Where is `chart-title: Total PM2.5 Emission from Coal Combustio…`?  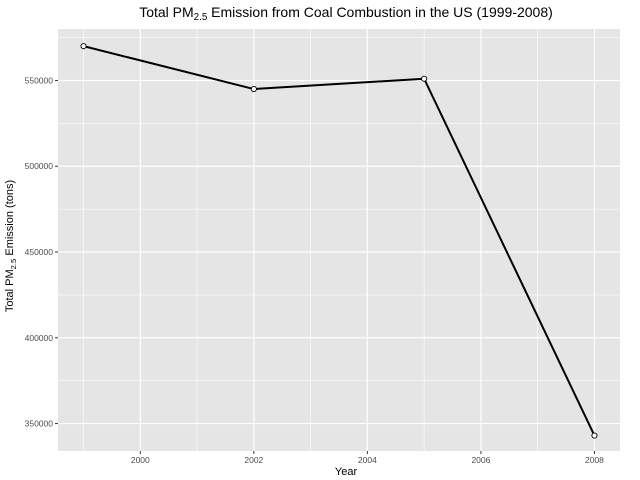
chart-title: Total PM2.5 Emission from Coal Combustio… is located at coordinates (346, 13).